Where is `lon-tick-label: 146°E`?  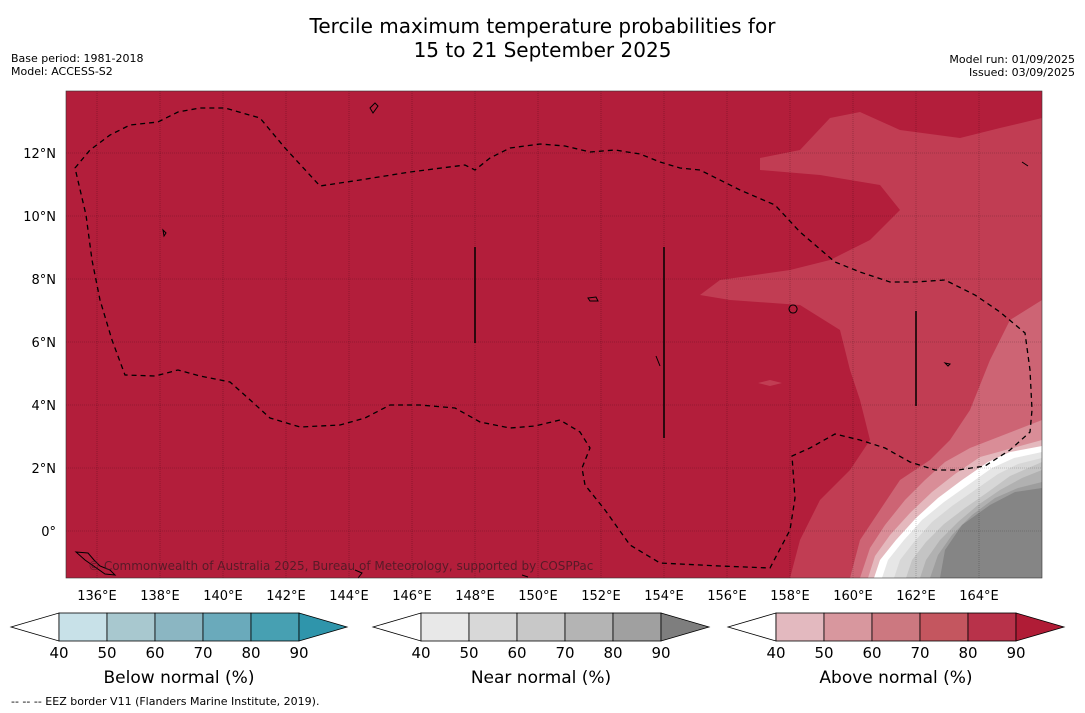 lon-tick-label: 146°E is located at coordinates (412, 596).